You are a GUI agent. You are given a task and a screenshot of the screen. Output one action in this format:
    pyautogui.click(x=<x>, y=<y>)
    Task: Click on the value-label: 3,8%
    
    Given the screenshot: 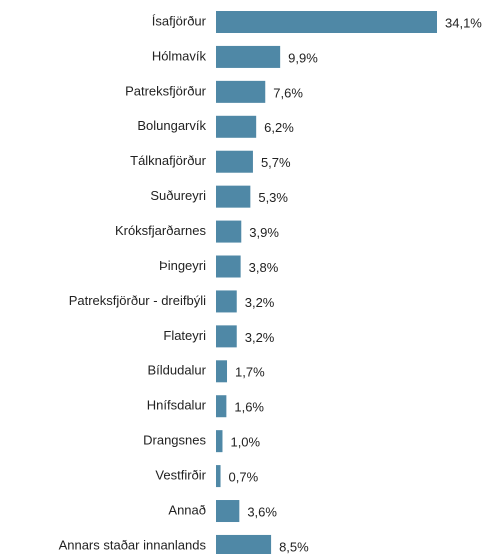 What is the action you would take?
    pyautogui.click(x=264, y=267)
    